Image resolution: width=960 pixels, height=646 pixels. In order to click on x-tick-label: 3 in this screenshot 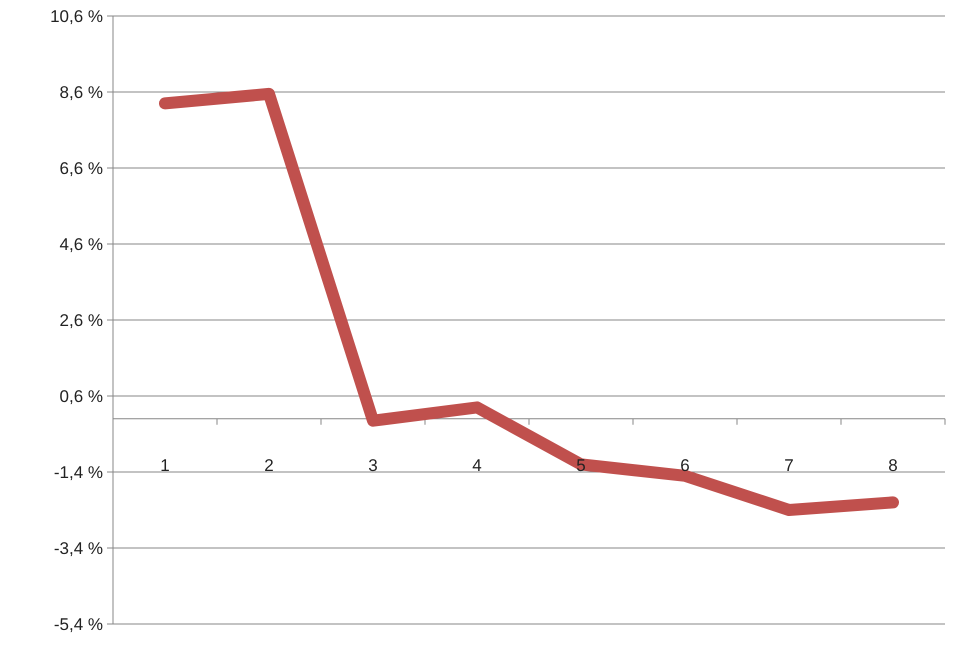, I will do `click(373, 465)`.